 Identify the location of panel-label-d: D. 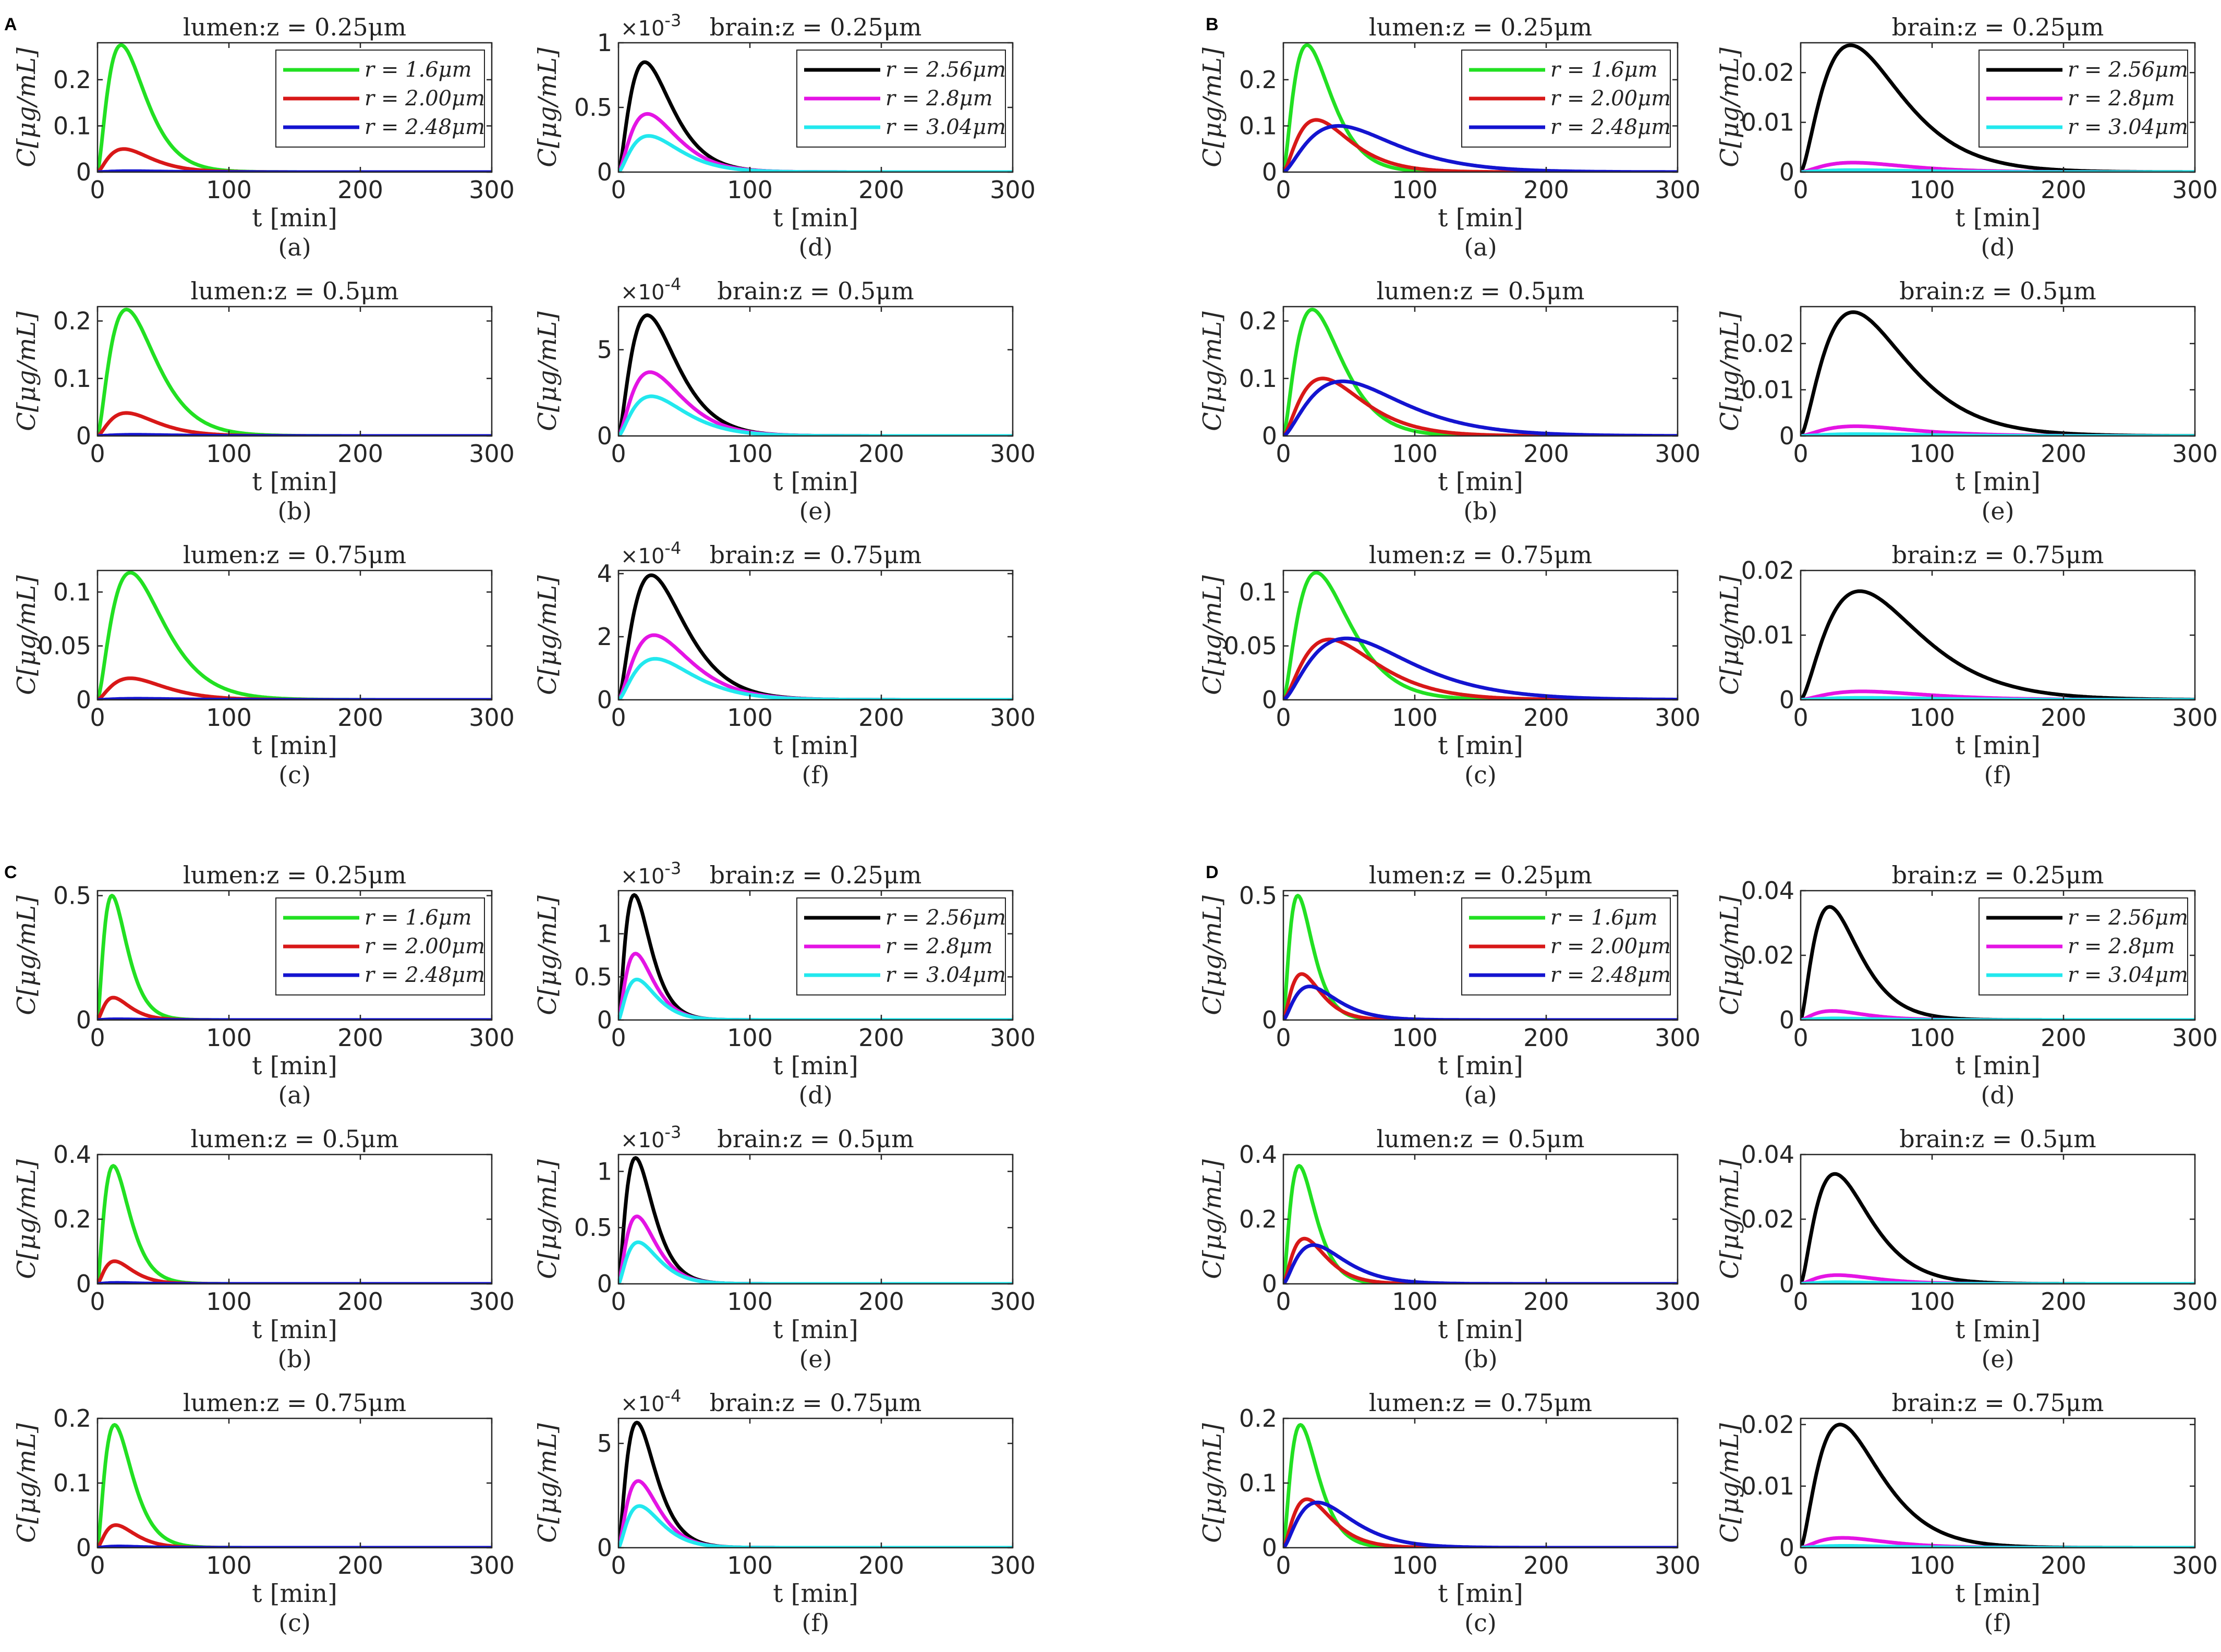
(1213, 873).